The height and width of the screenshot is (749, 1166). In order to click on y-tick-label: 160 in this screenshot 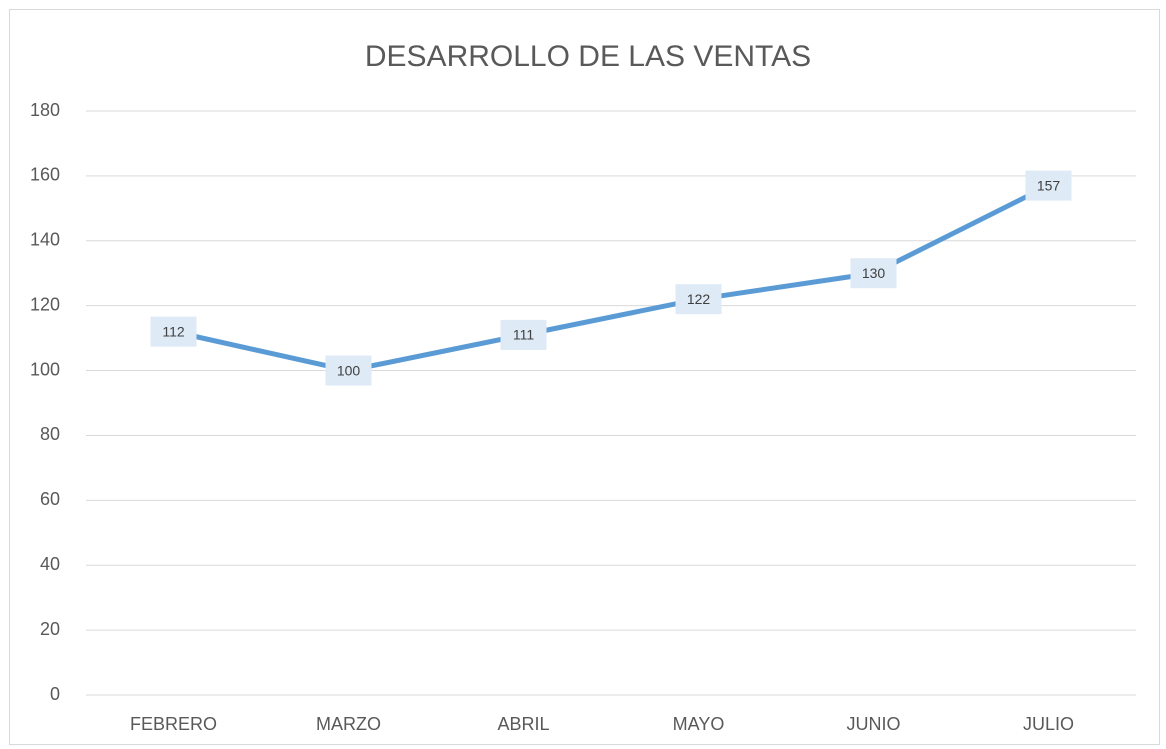, I will do `click(45, 175)`.